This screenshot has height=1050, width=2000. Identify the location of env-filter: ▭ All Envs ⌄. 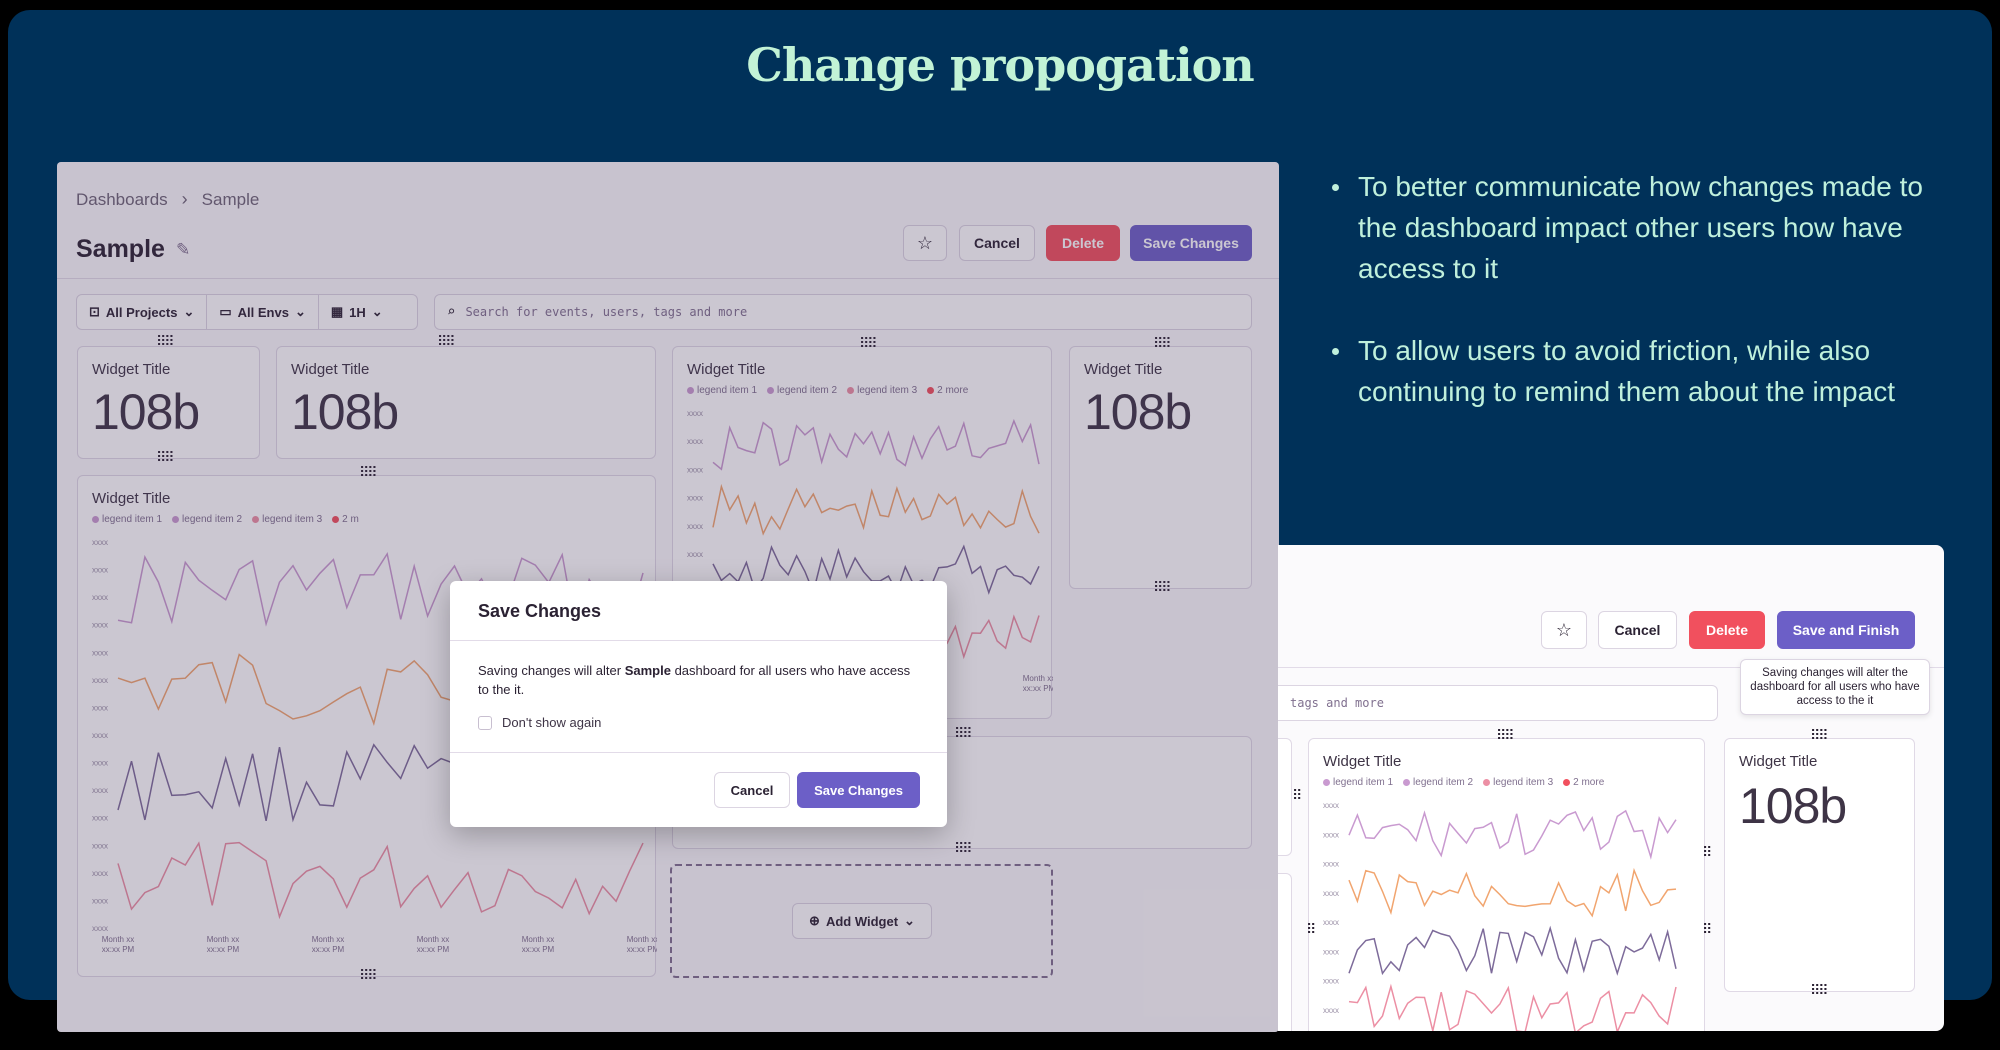
(263, 312).